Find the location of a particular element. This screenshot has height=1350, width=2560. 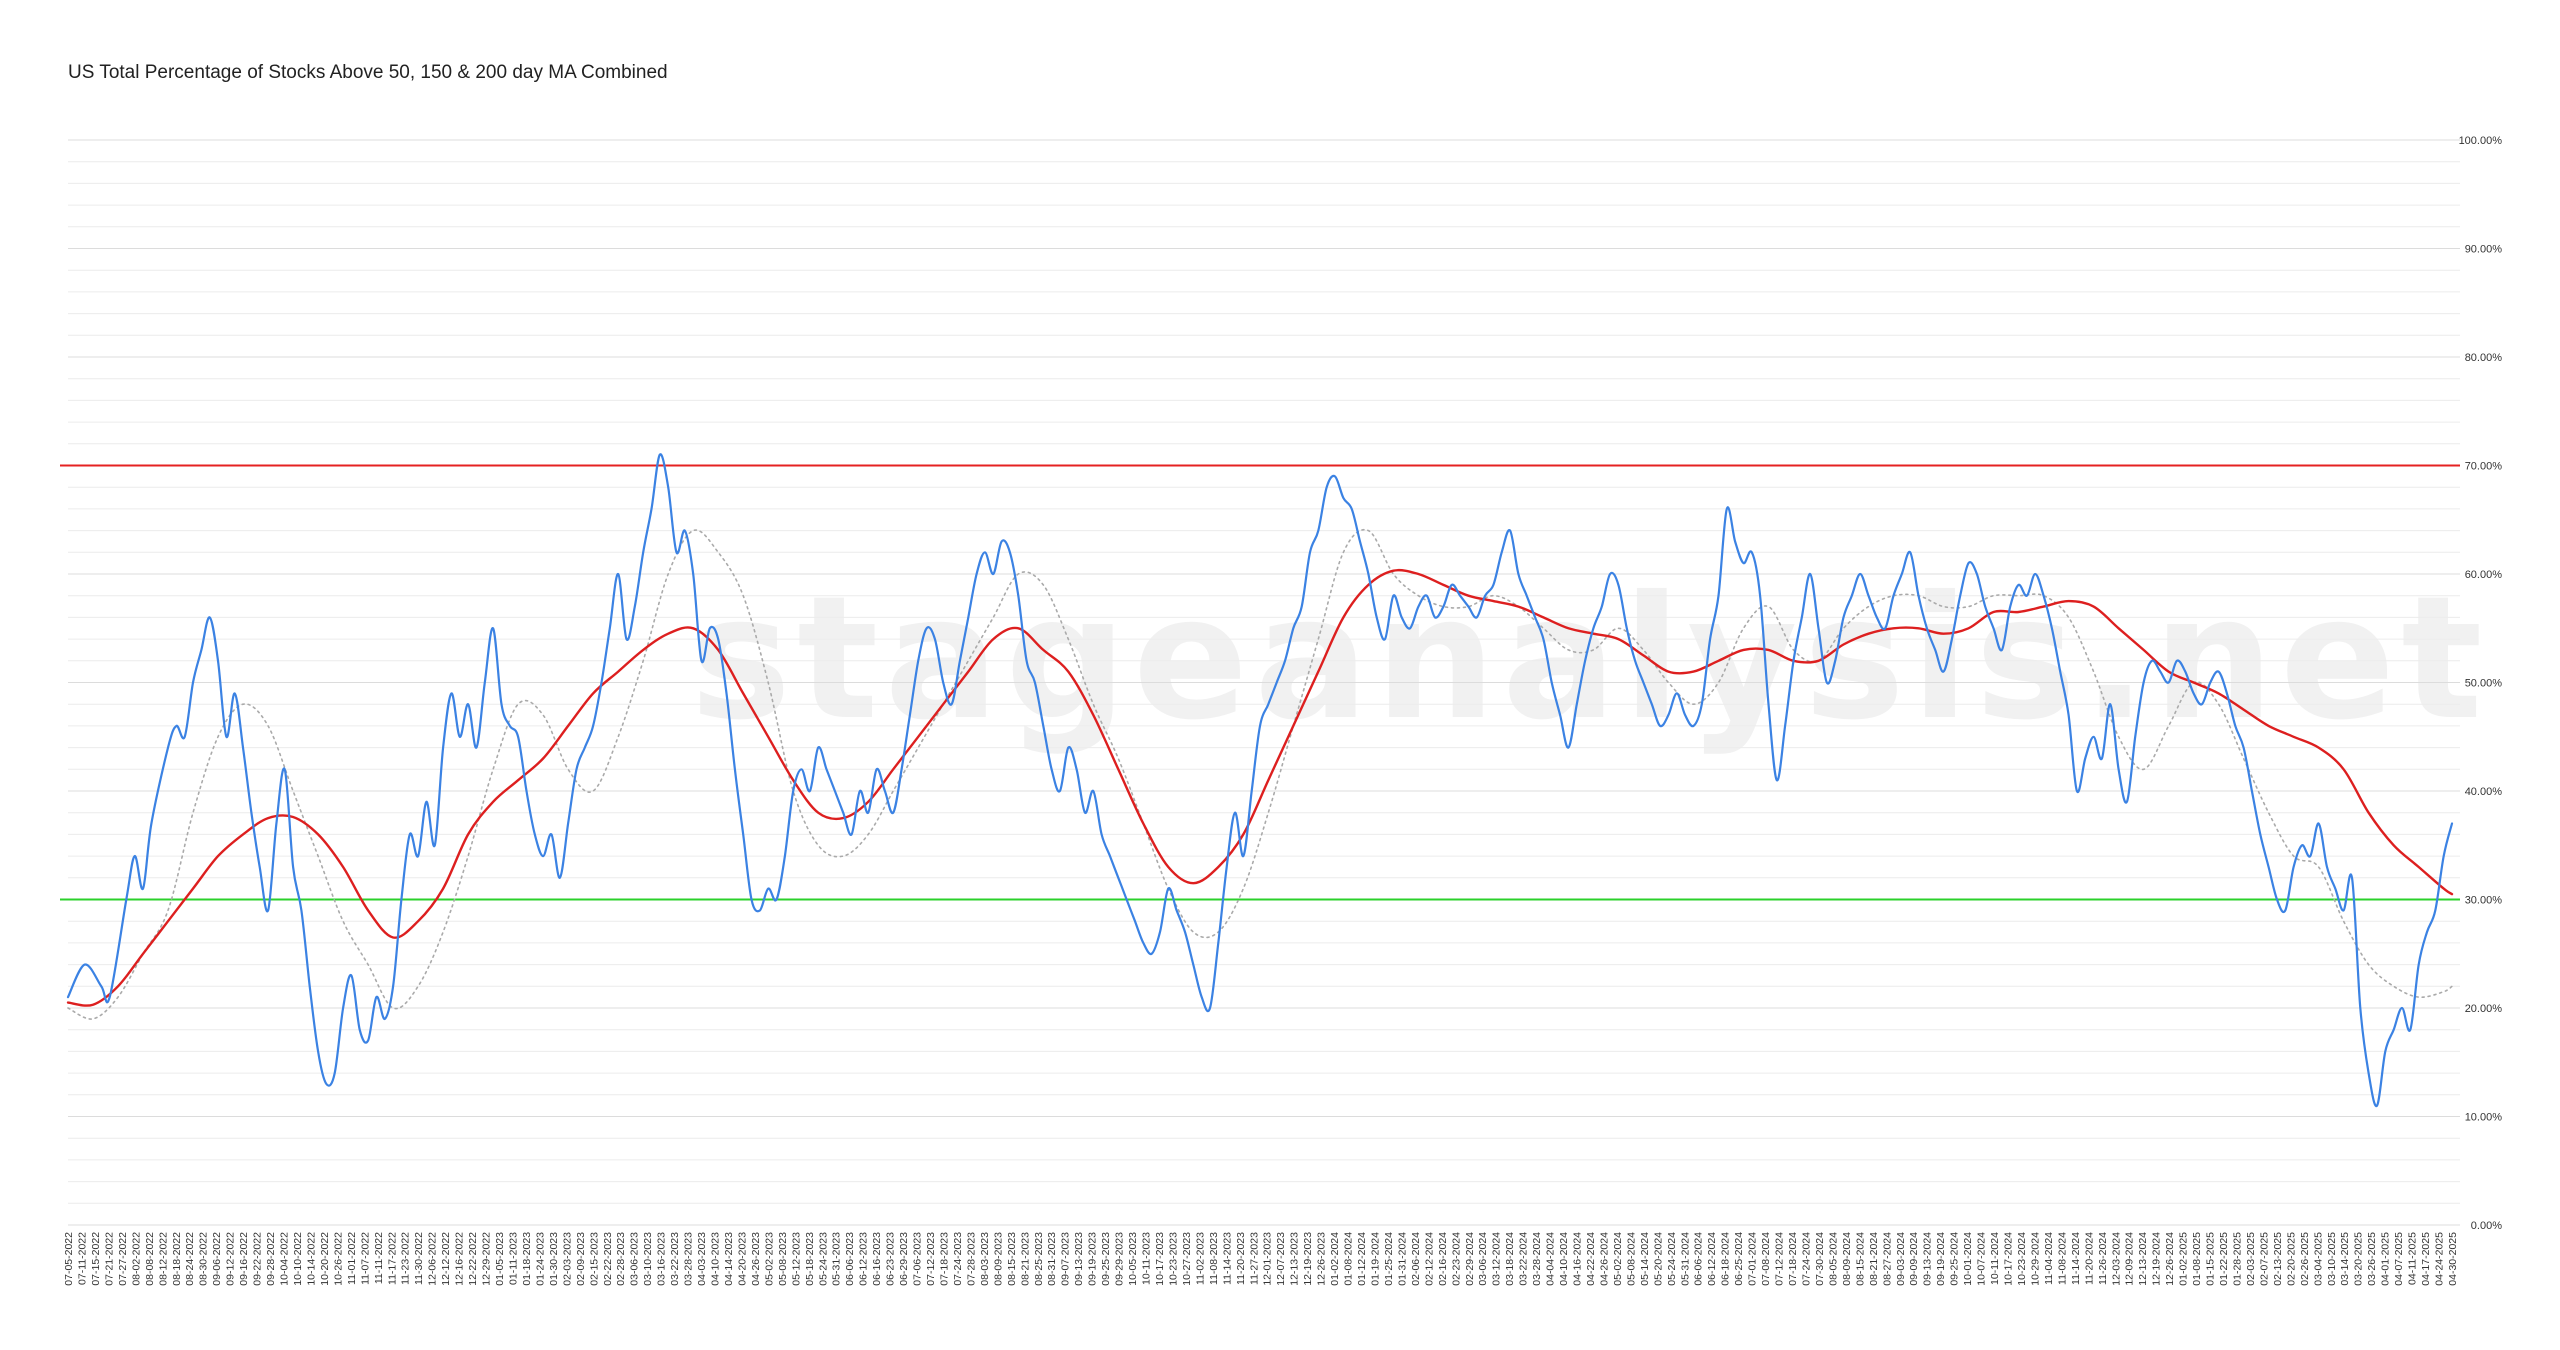

x-tick-label: 07-24-2023 is located at coordinates (958, 1259).